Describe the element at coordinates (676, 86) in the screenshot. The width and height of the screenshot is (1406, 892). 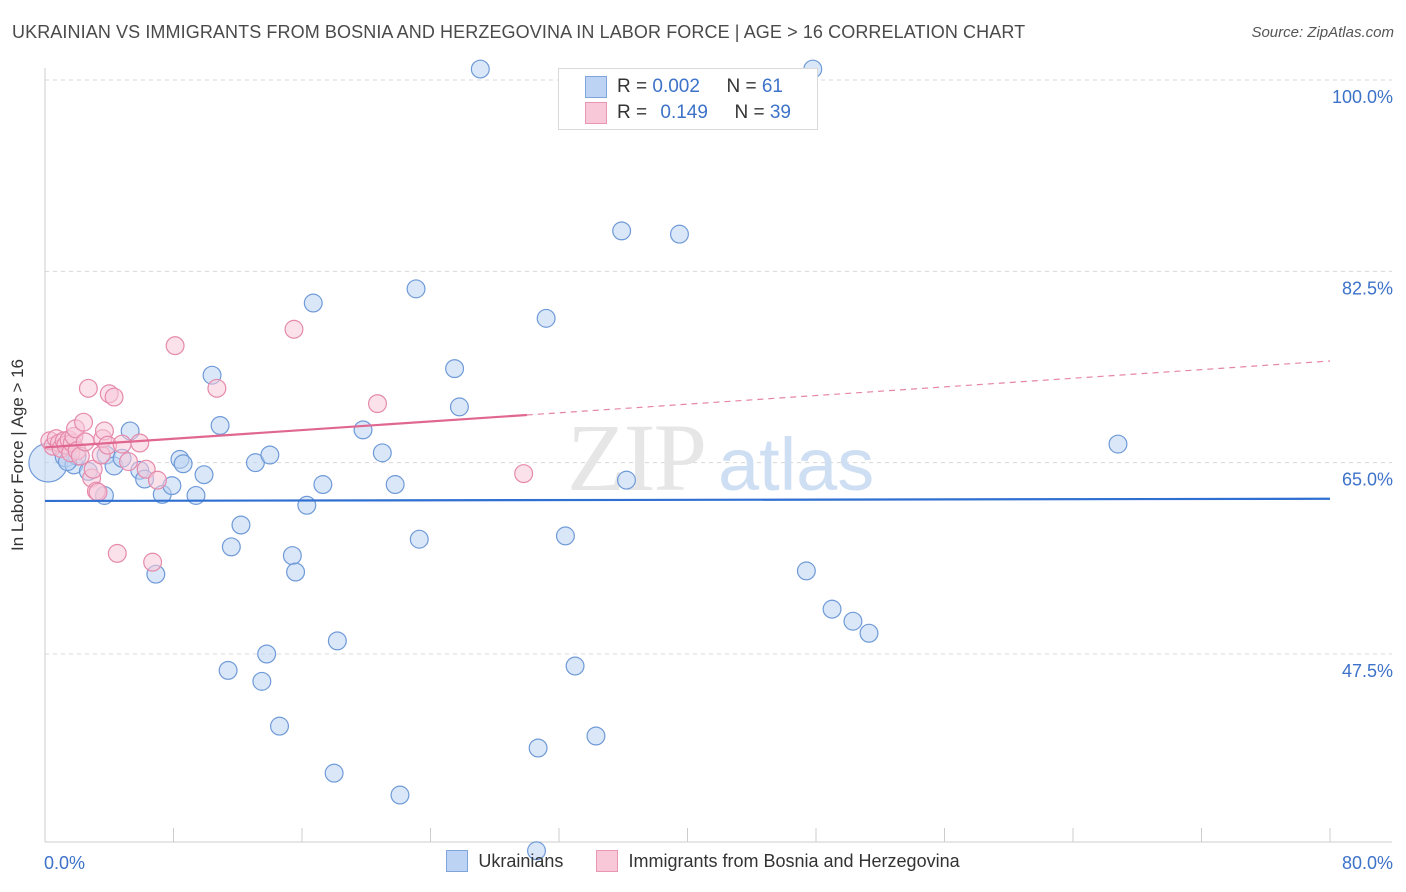
I see `r-value: 0.002` at that location.